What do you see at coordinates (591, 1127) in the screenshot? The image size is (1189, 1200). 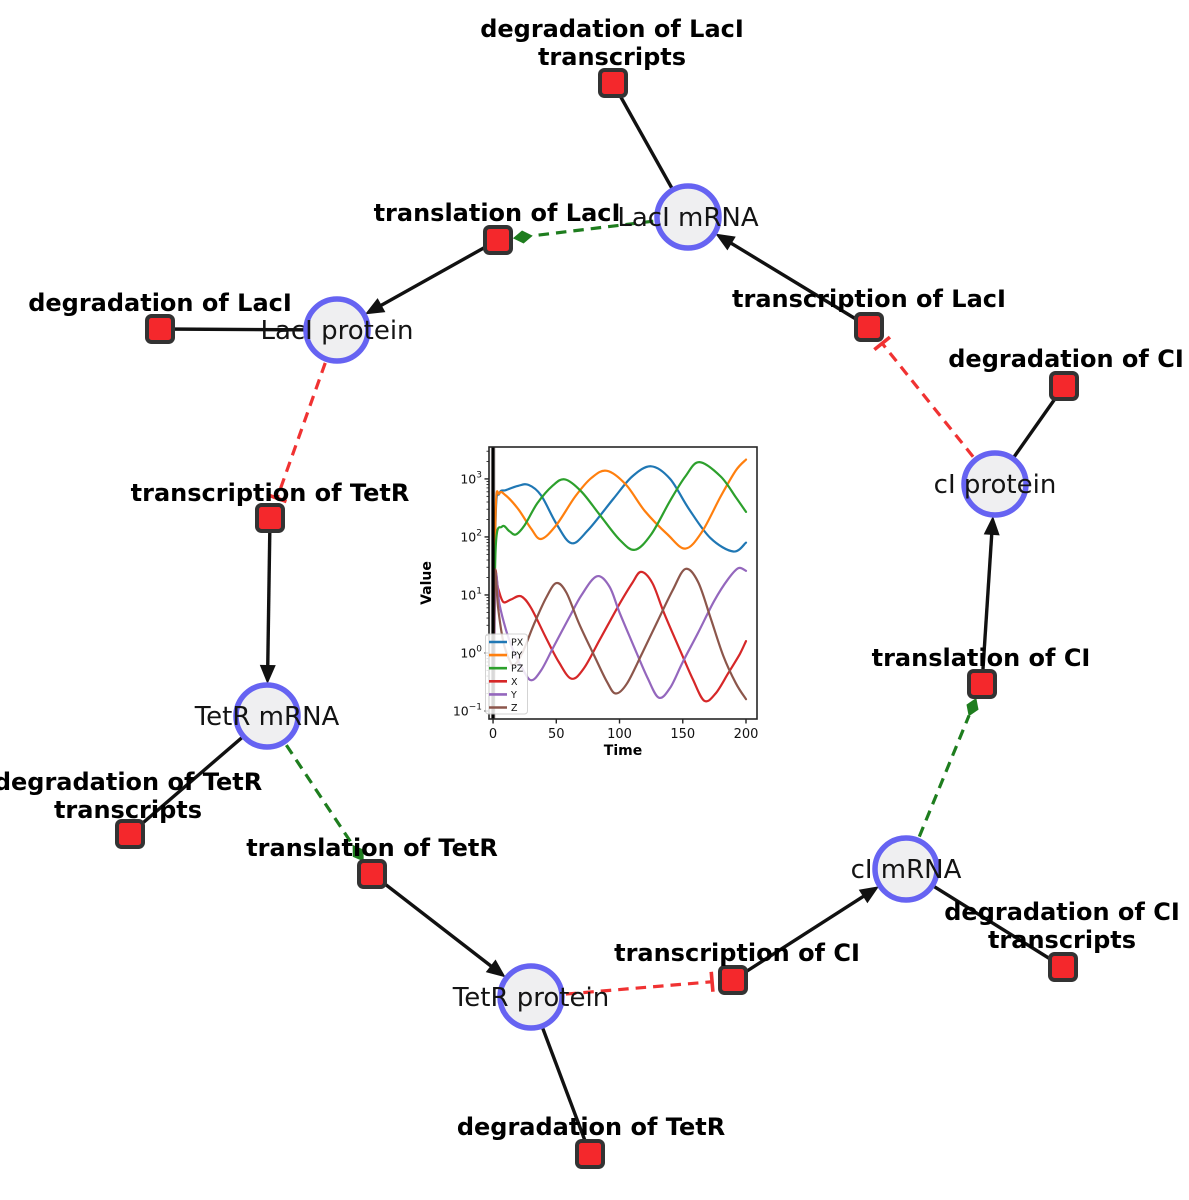 I see `reaction-label-deg_tetR: degradation of TetR` at bounding box center [591, 1127].